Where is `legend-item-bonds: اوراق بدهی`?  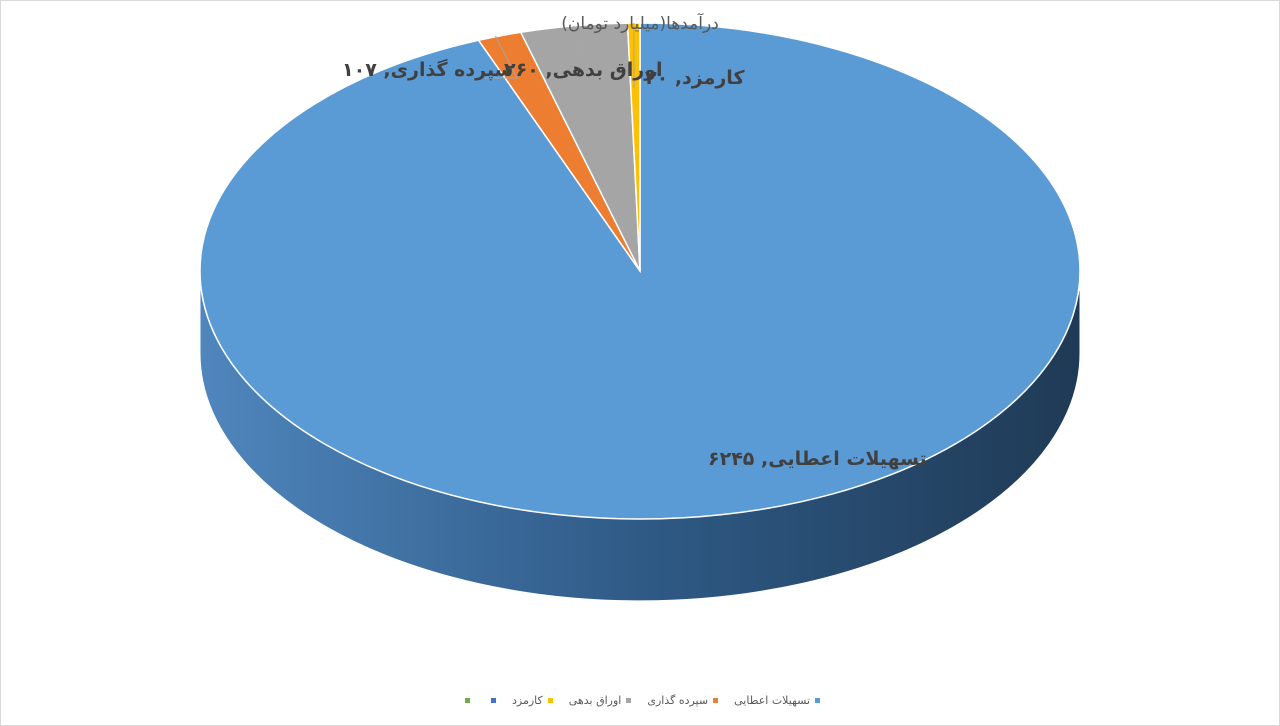
legend-item-bonds: اوراق بدهی is located at coordinates (600, 700).